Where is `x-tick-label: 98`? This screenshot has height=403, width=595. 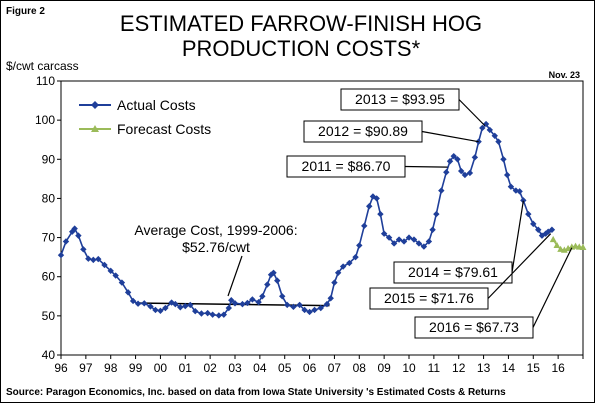 x-tick-label: 98 is located at coordinates (111, 368).